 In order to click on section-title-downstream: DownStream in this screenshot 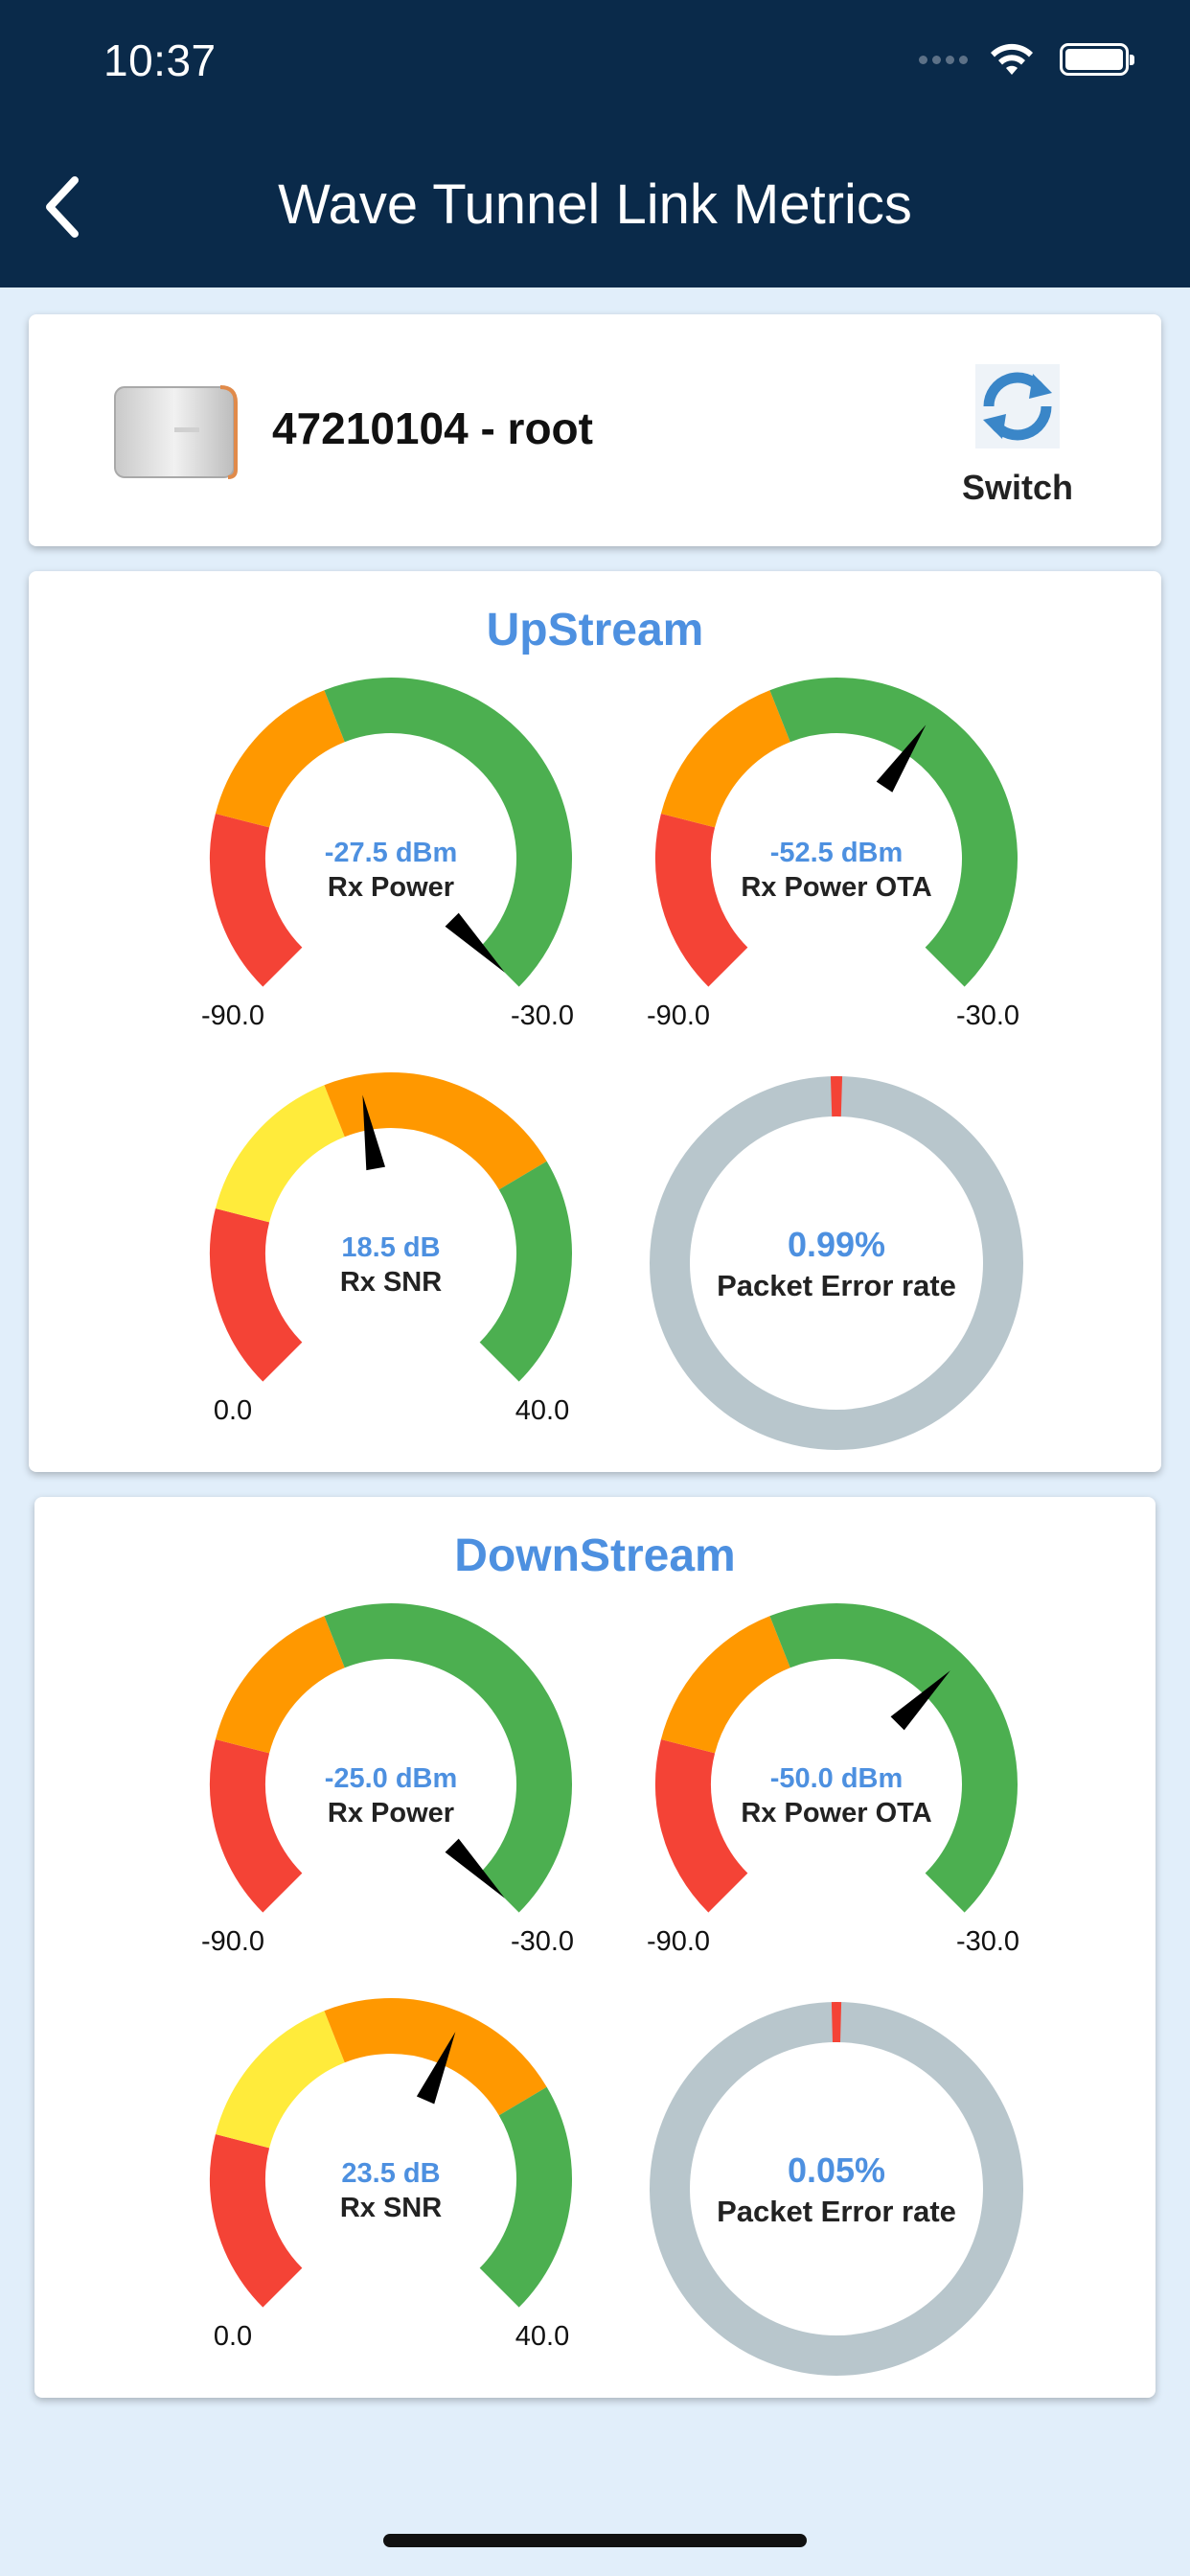, I will do `click(595, 1555)`.